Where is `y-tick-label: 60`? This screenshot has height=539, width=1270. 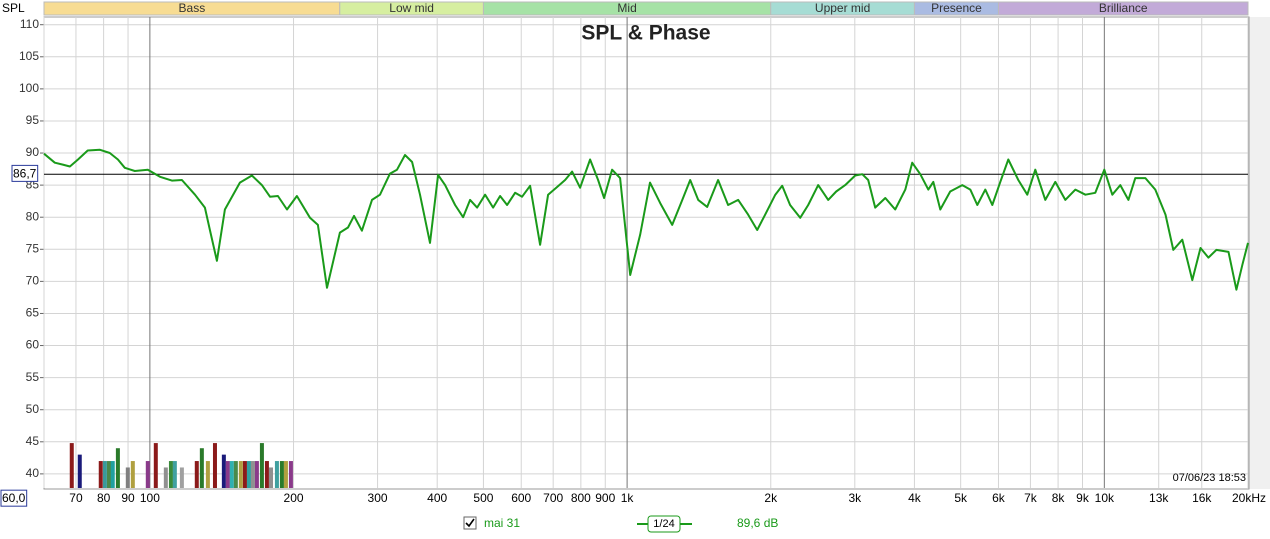
y-tick-label: 60 is located at coordinates (33, 345).